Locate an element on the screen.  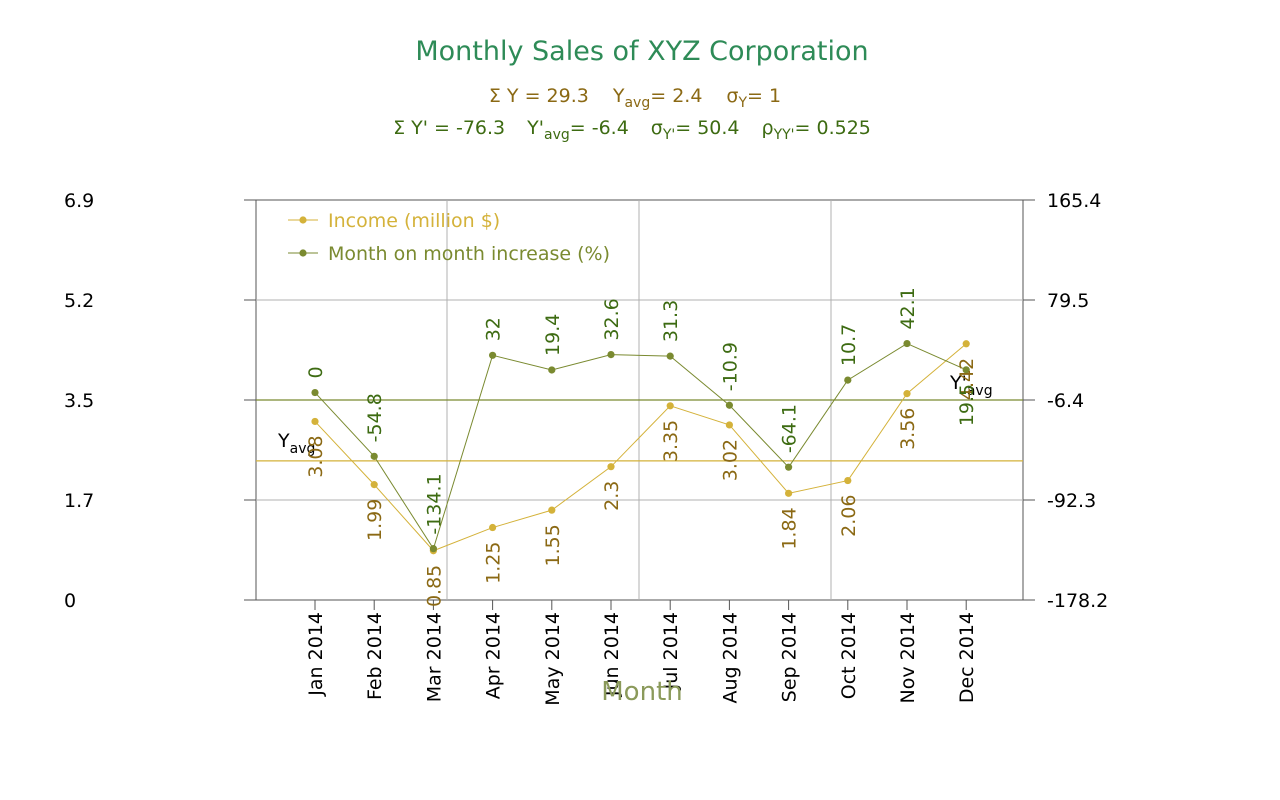
increase-data-label: -64.1 is located at coordinates (790, 428).